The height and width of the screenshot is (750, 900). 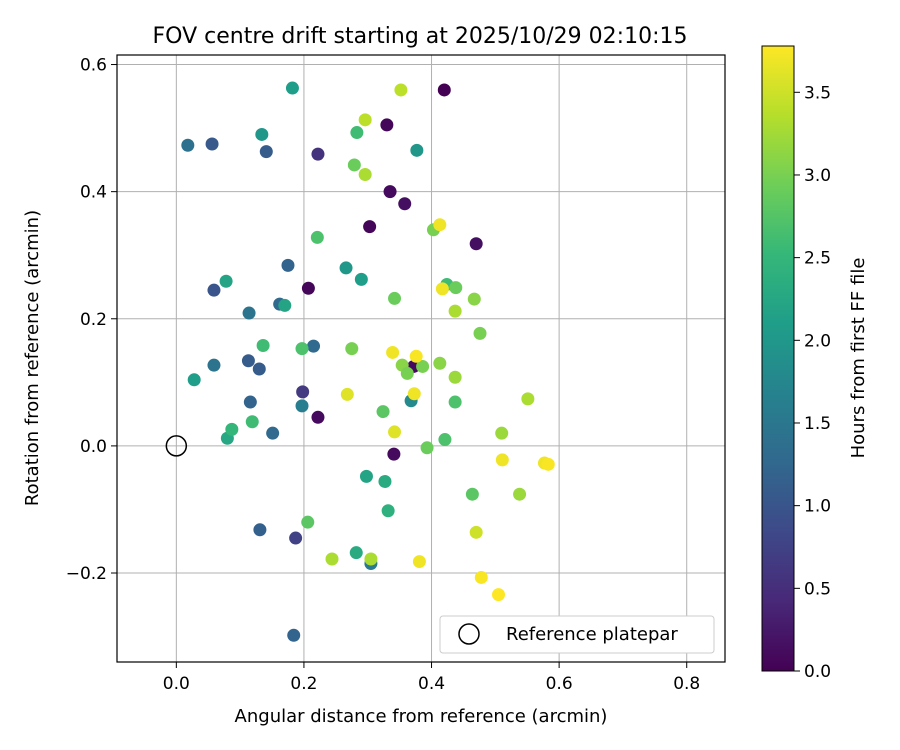 I want to click on x-tick-label: 0.4, so click(x=431, y=684).